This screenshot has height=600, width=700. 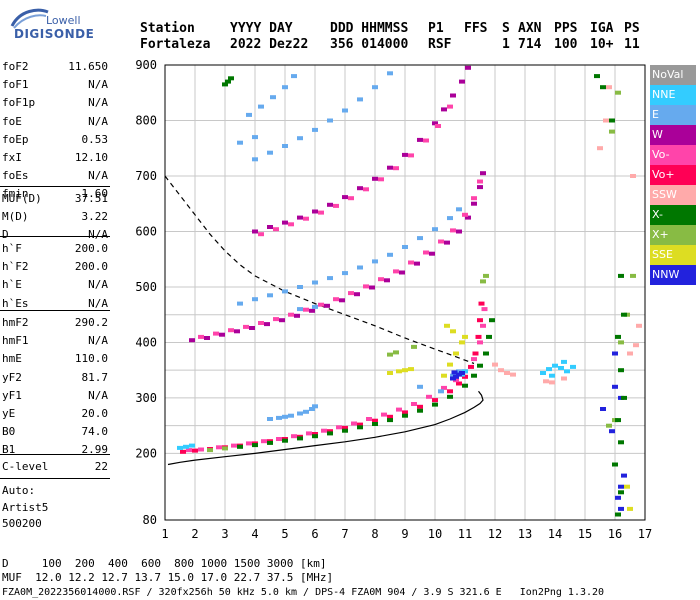 What do you see at coordinates (325, 428) in the screenshot?
I see `profile-solid-curve` at bounding box center [325, 428].